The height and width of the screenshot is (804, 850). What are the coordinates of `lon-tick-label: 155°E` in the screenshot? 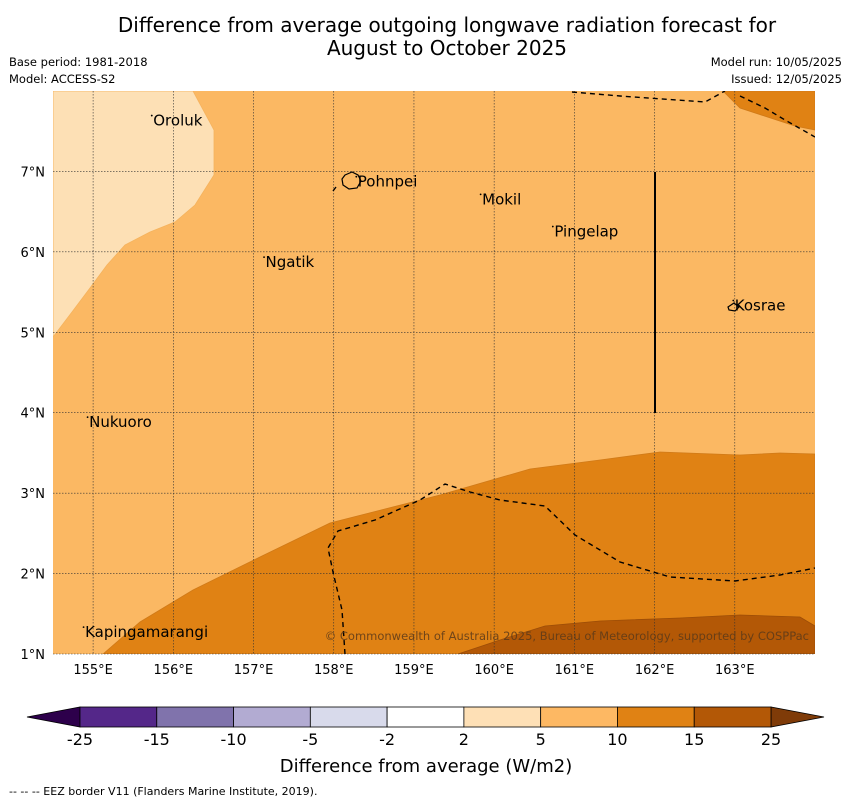 It's located at (93, 670).